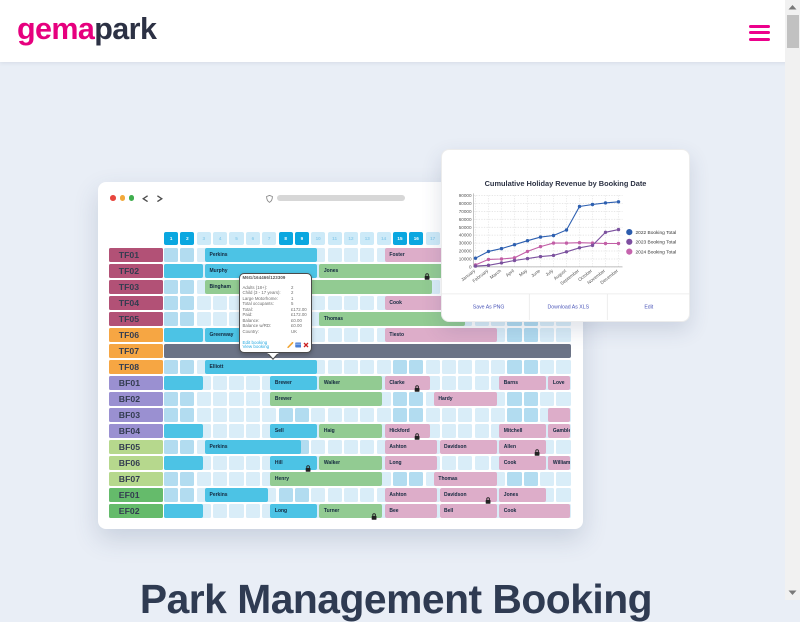 The width and height of the screenshot is (800, 622). Describe the element at coordinates (465, 259) in the screenshot. I see `svg-text: 10000` at that location.